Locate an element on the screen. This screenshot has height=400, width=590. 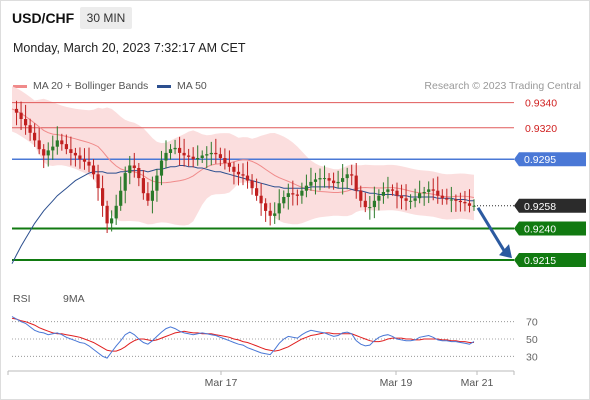
ma50-label: MA 50 is located at coordinates (192, 86).